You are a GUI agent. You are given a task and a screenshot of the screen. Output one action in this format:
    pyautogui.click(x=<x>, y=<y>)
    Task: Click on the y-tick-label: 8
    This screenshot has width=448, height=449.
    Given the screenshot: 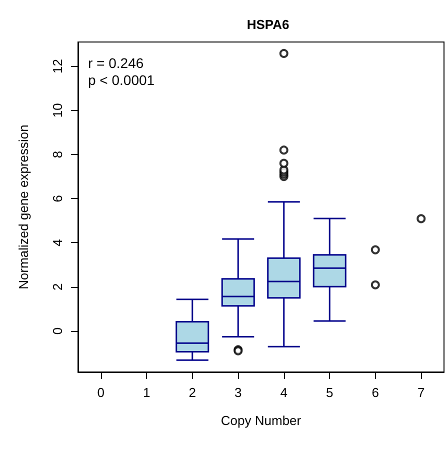 What is the action you would take?
    pyautogui.click(x=57, y=154)
    